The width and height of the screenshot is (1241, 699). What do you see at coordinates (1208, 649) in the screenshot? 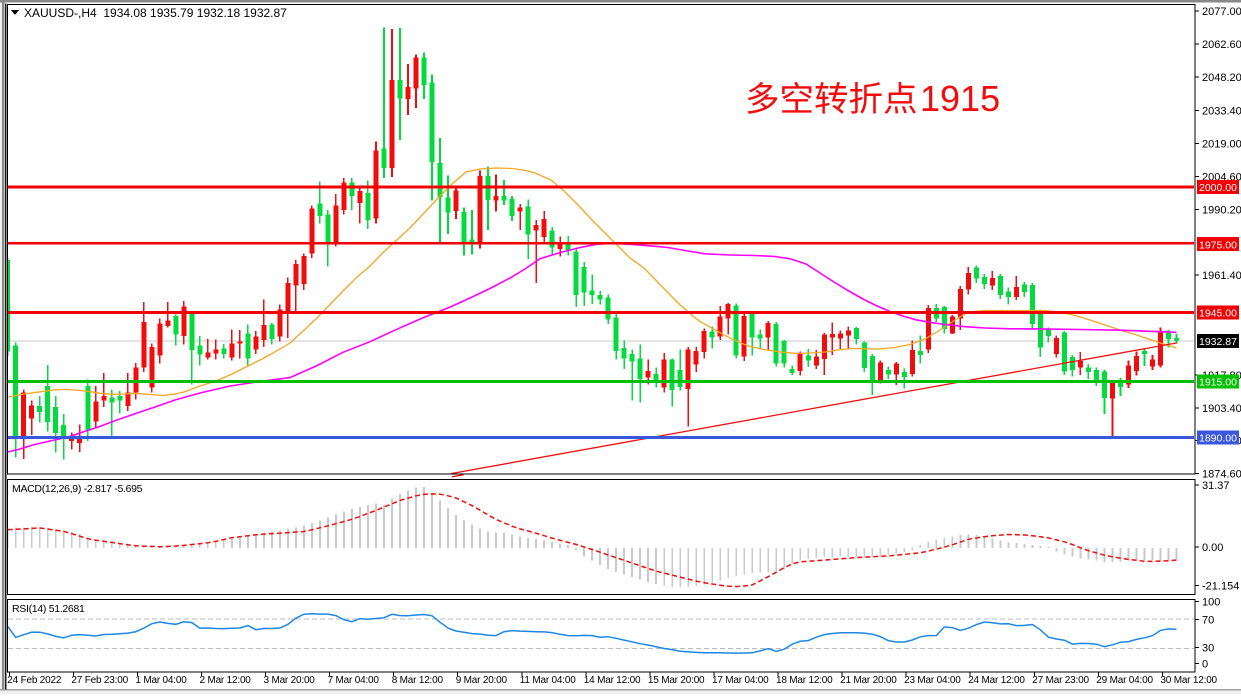
I see `svg-text: 30` at bounding box center [1208, 649].